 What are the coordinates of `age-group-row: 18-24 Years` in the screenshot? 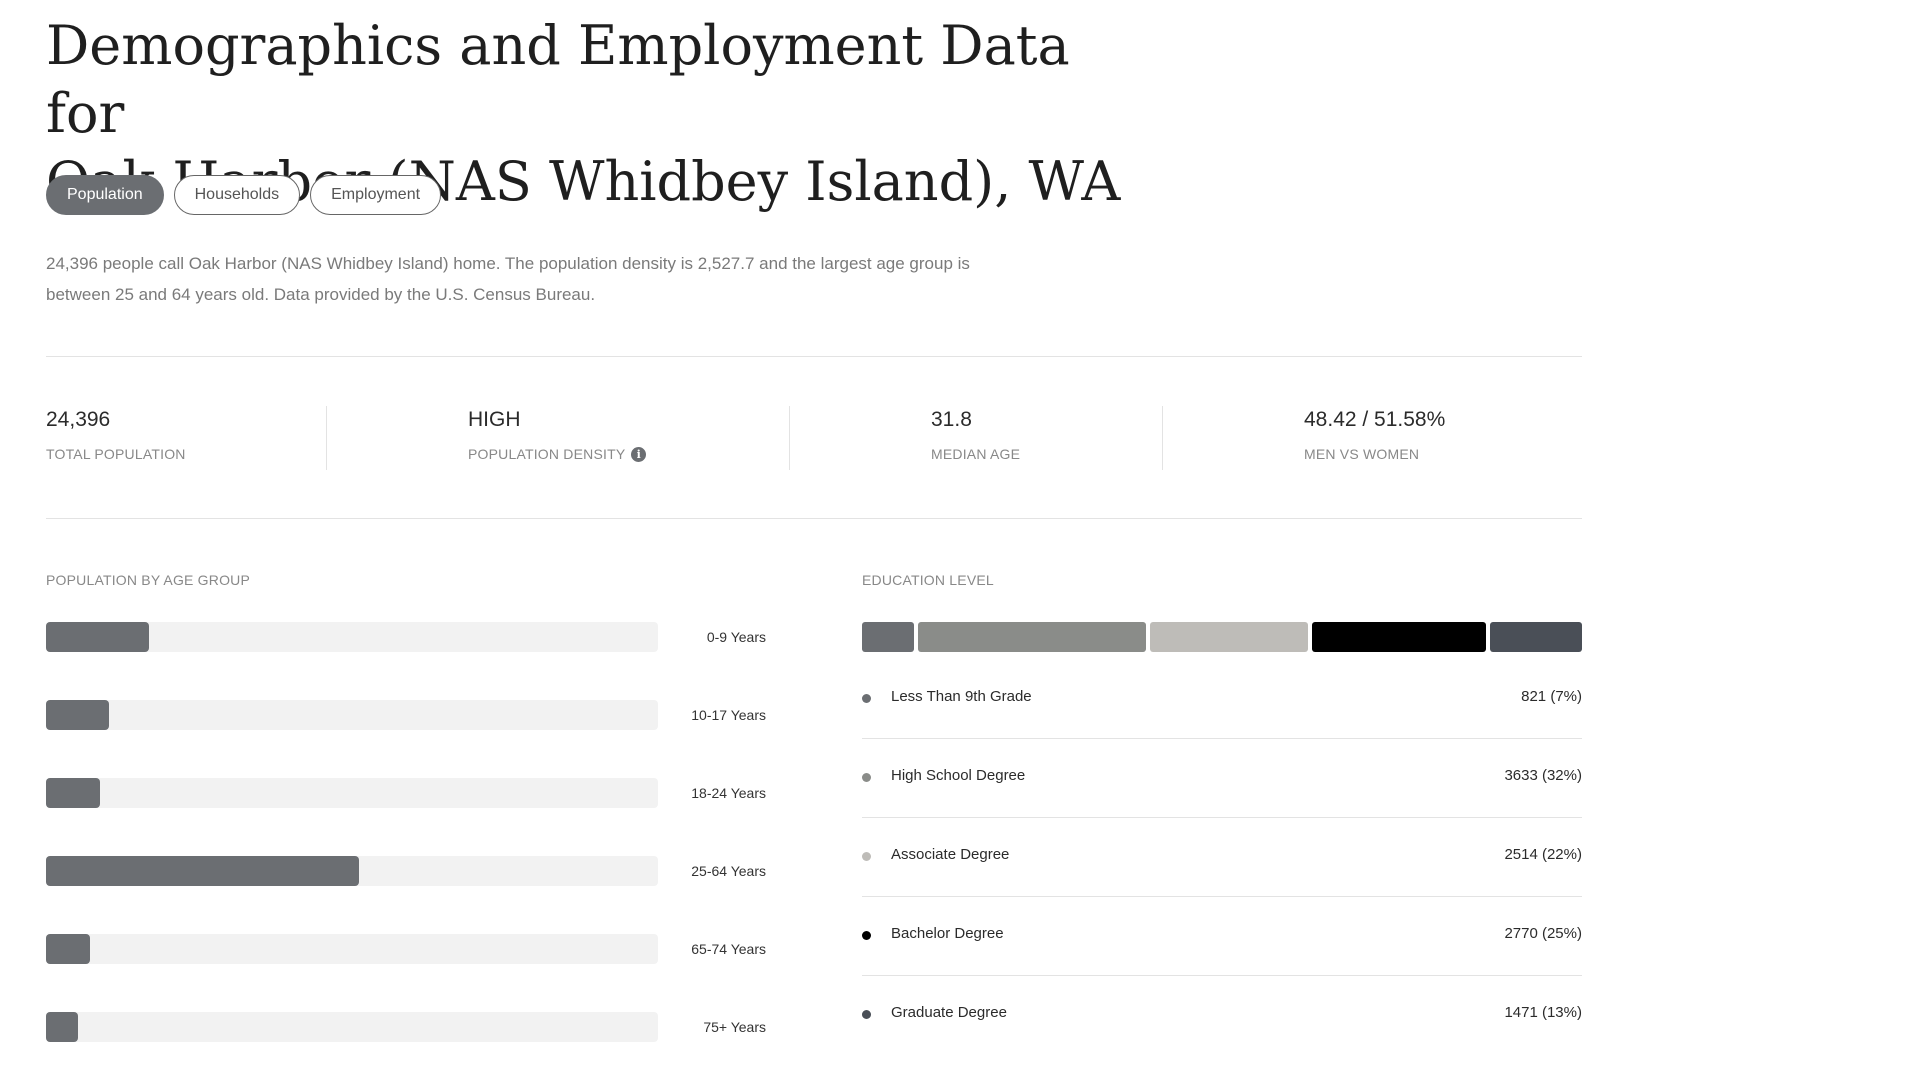 It's located at (406, 793).